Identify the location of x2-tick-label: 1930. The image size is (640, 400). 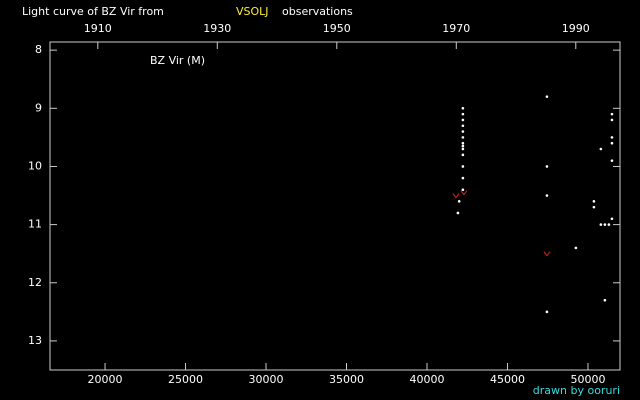
(217, 28).